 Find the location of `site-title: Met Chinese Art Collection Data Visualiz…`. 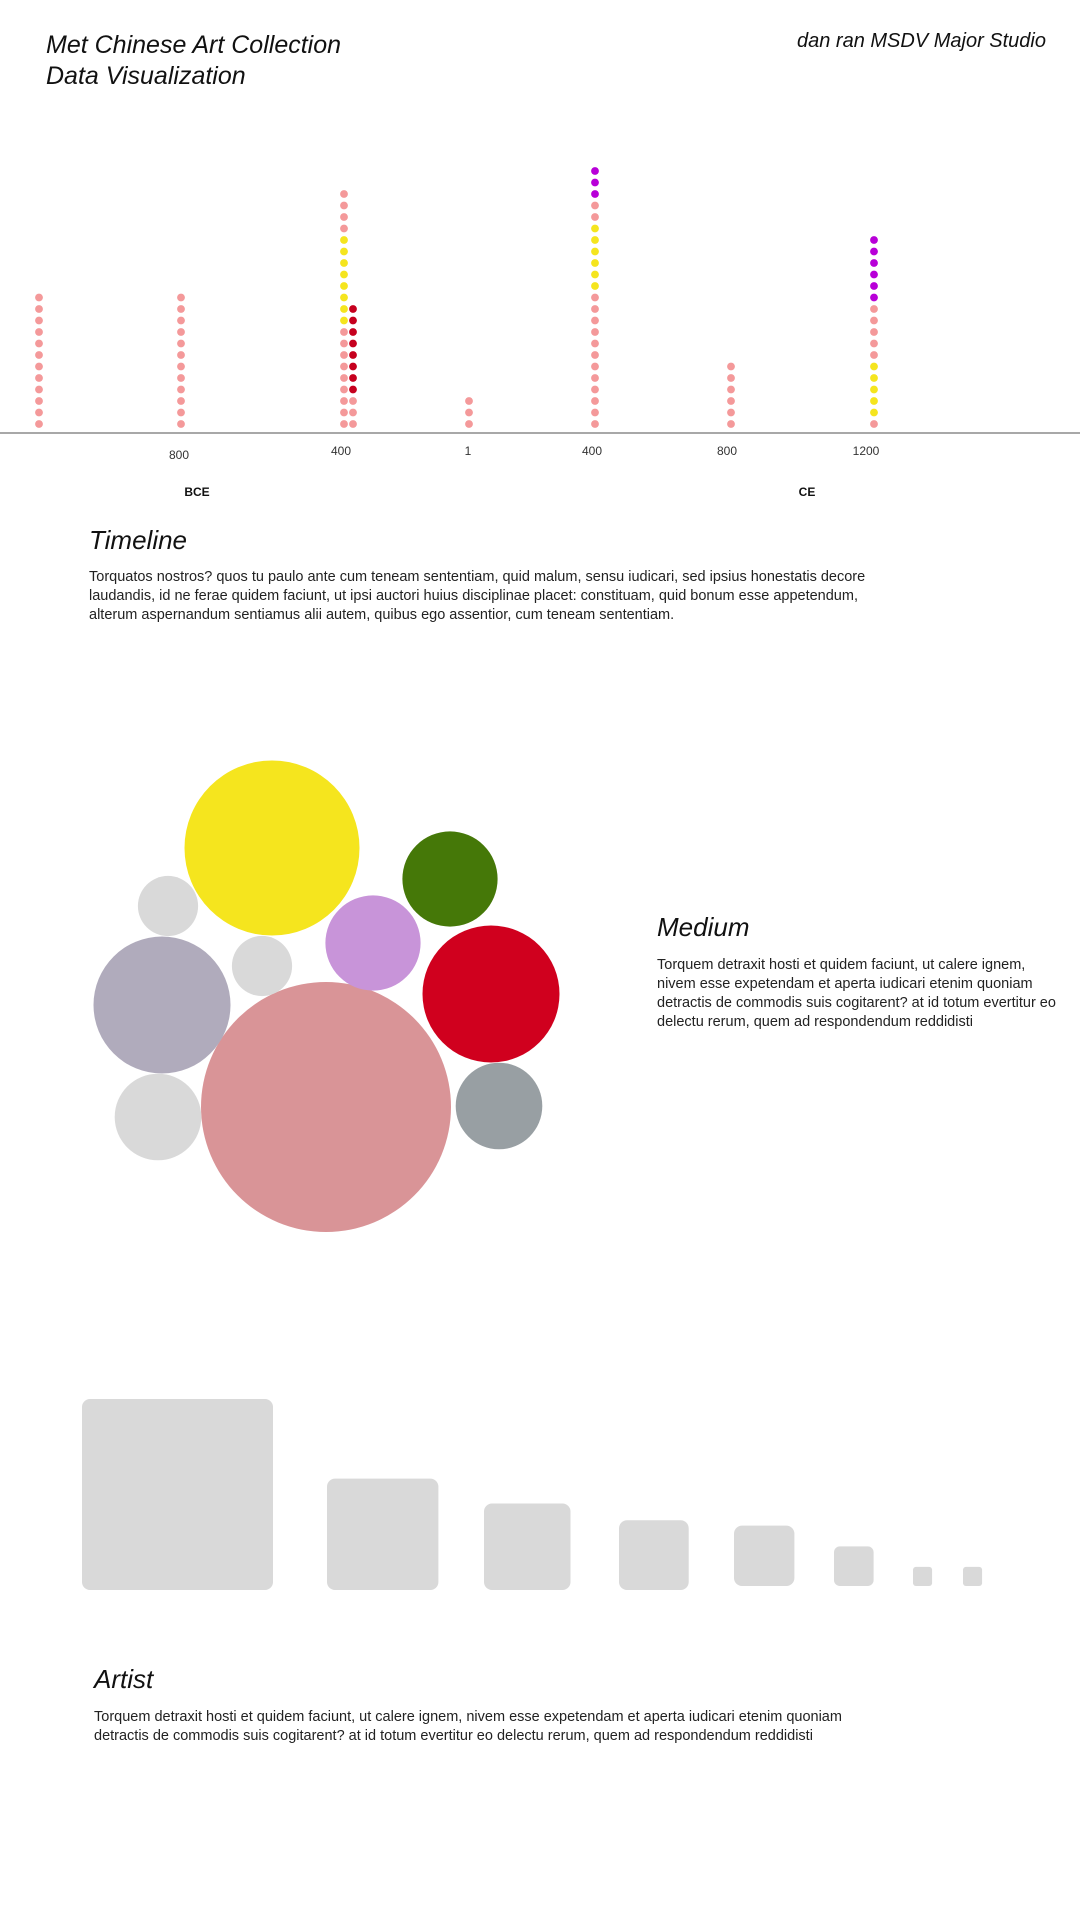

site-title: Met Chinese Art Collection Data Visualiz… is located at coordinates (193, 61).